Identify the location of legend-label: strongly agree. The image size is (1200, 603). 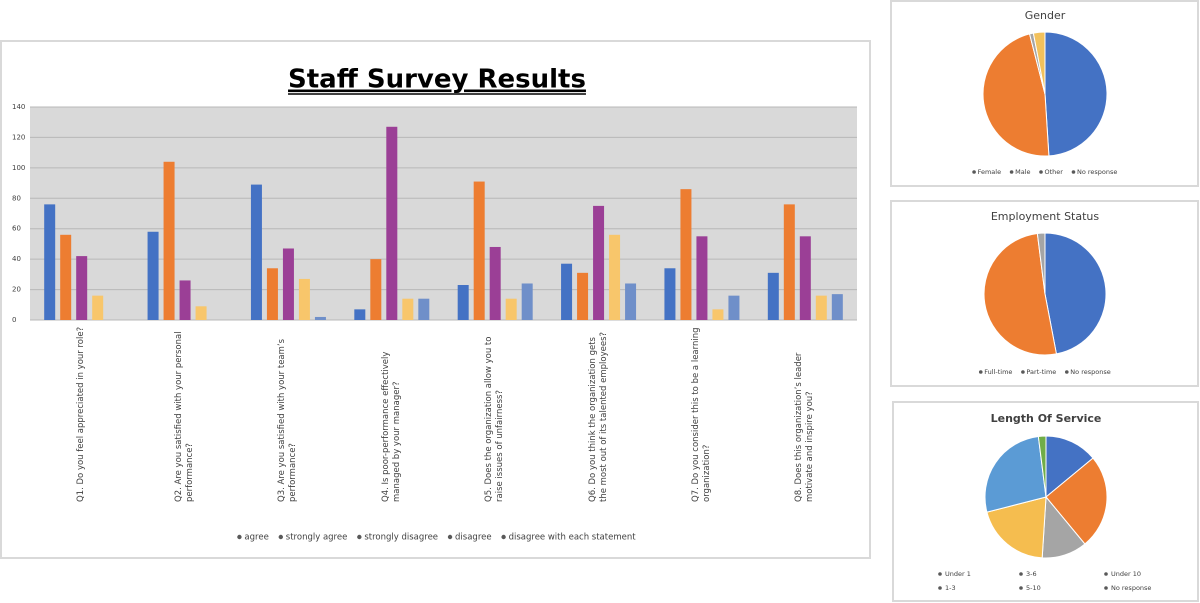
(317, 538).